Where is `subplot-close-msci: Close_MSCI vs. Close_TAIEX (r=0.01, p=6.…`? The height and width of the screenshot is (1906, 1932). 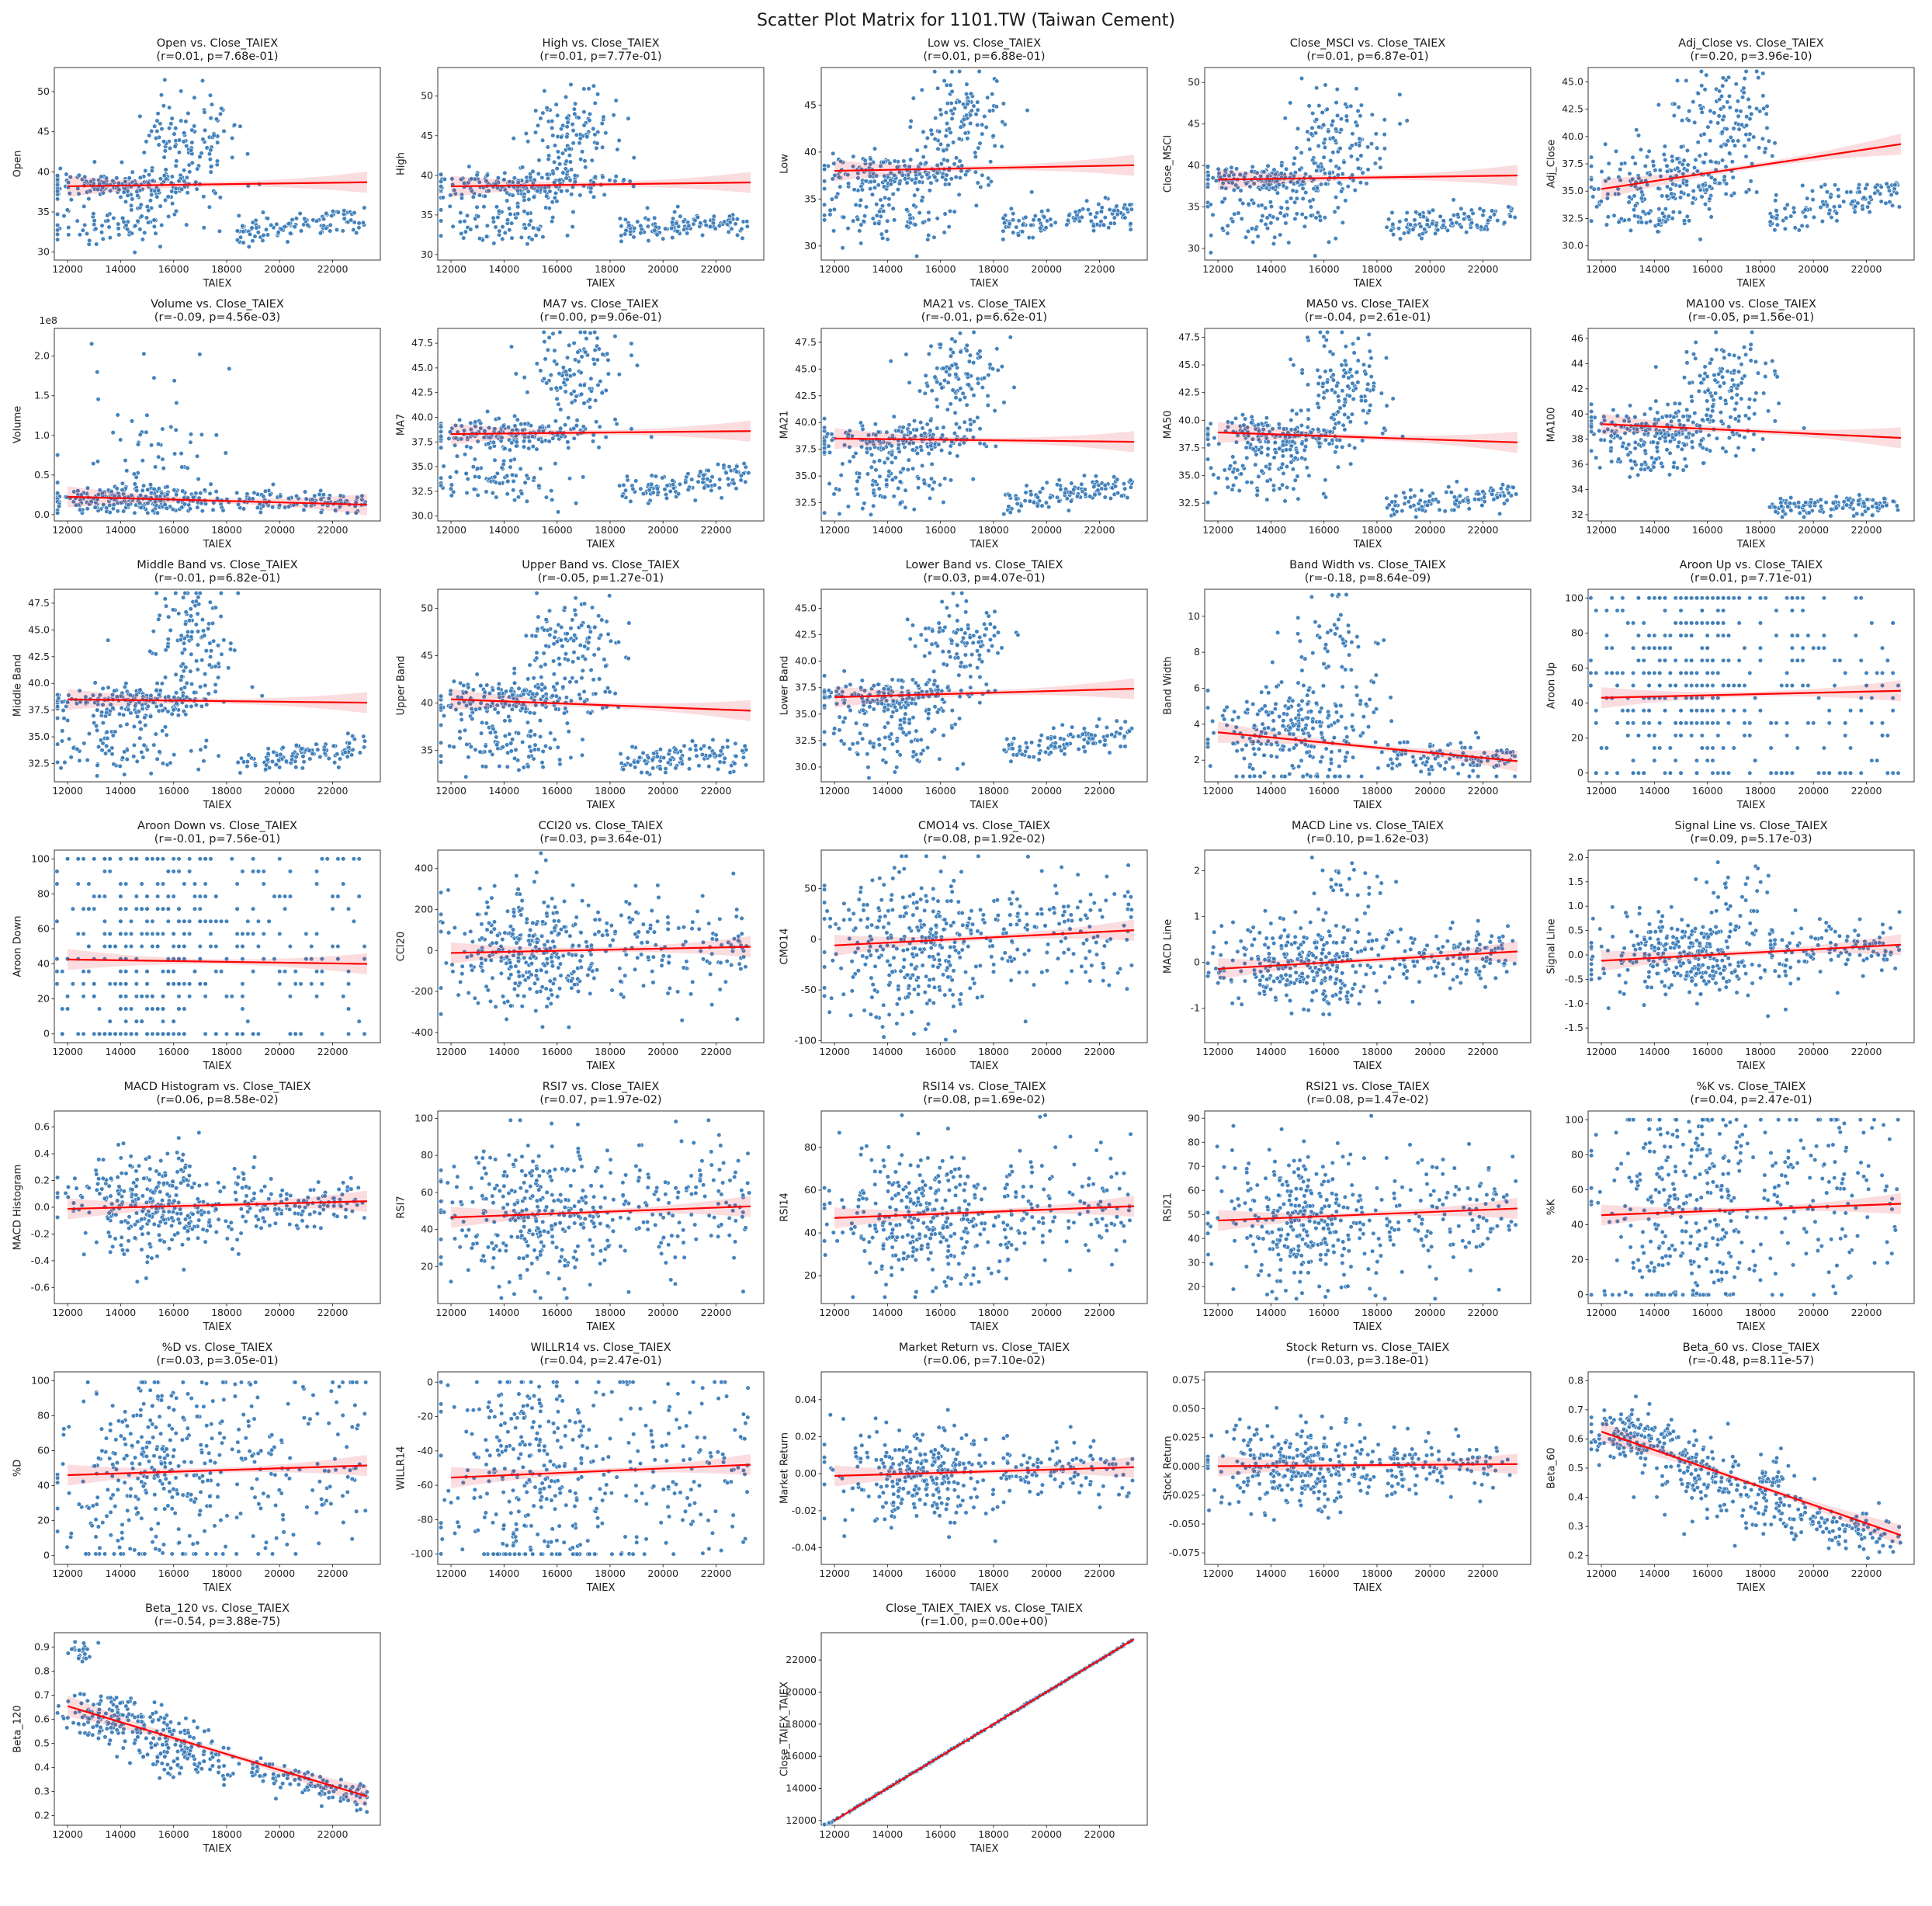
subplot-close-msci: Close_MSCI vs. Close_TAIEX (r=0.01, p=6.… is located at coordinates (1348, 166).